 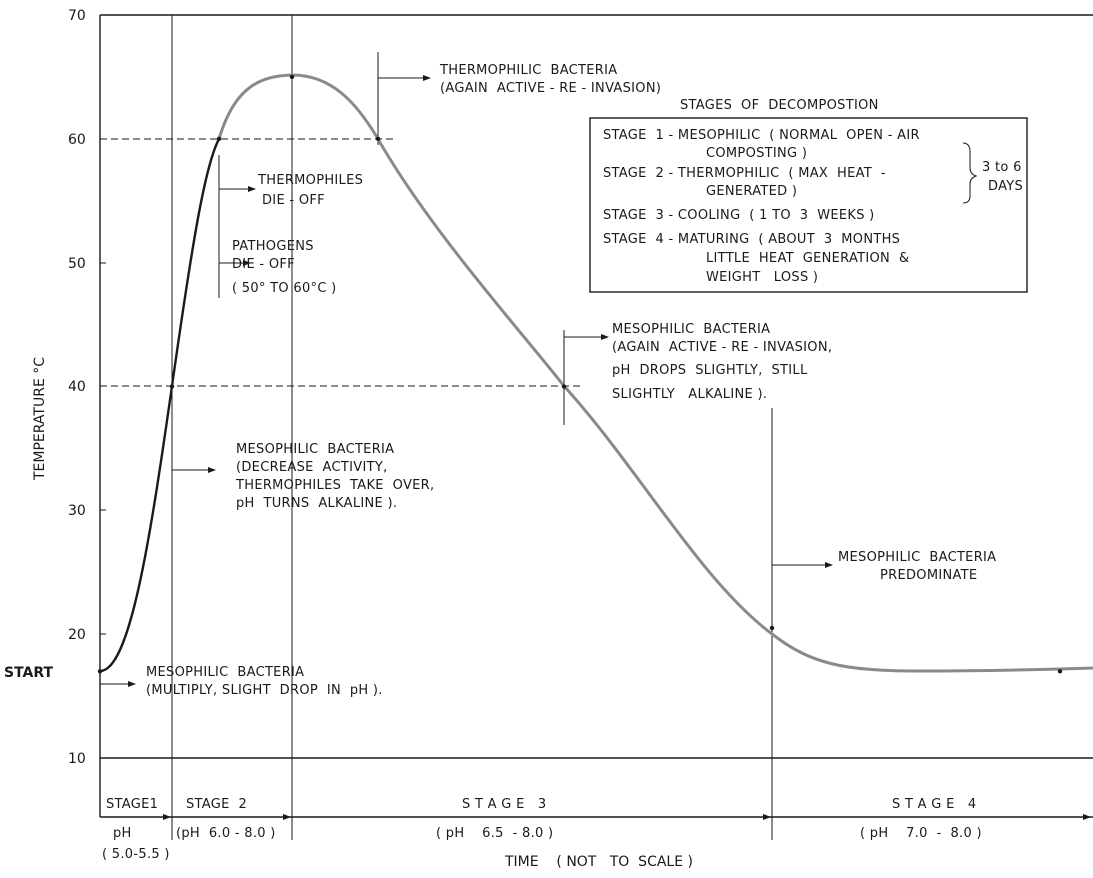 What do you see at coordinates (779, 105) in the screenshot?
I see `legend-title: STAGES OF DECOMPOSTION` at bounding box center [779, 105].